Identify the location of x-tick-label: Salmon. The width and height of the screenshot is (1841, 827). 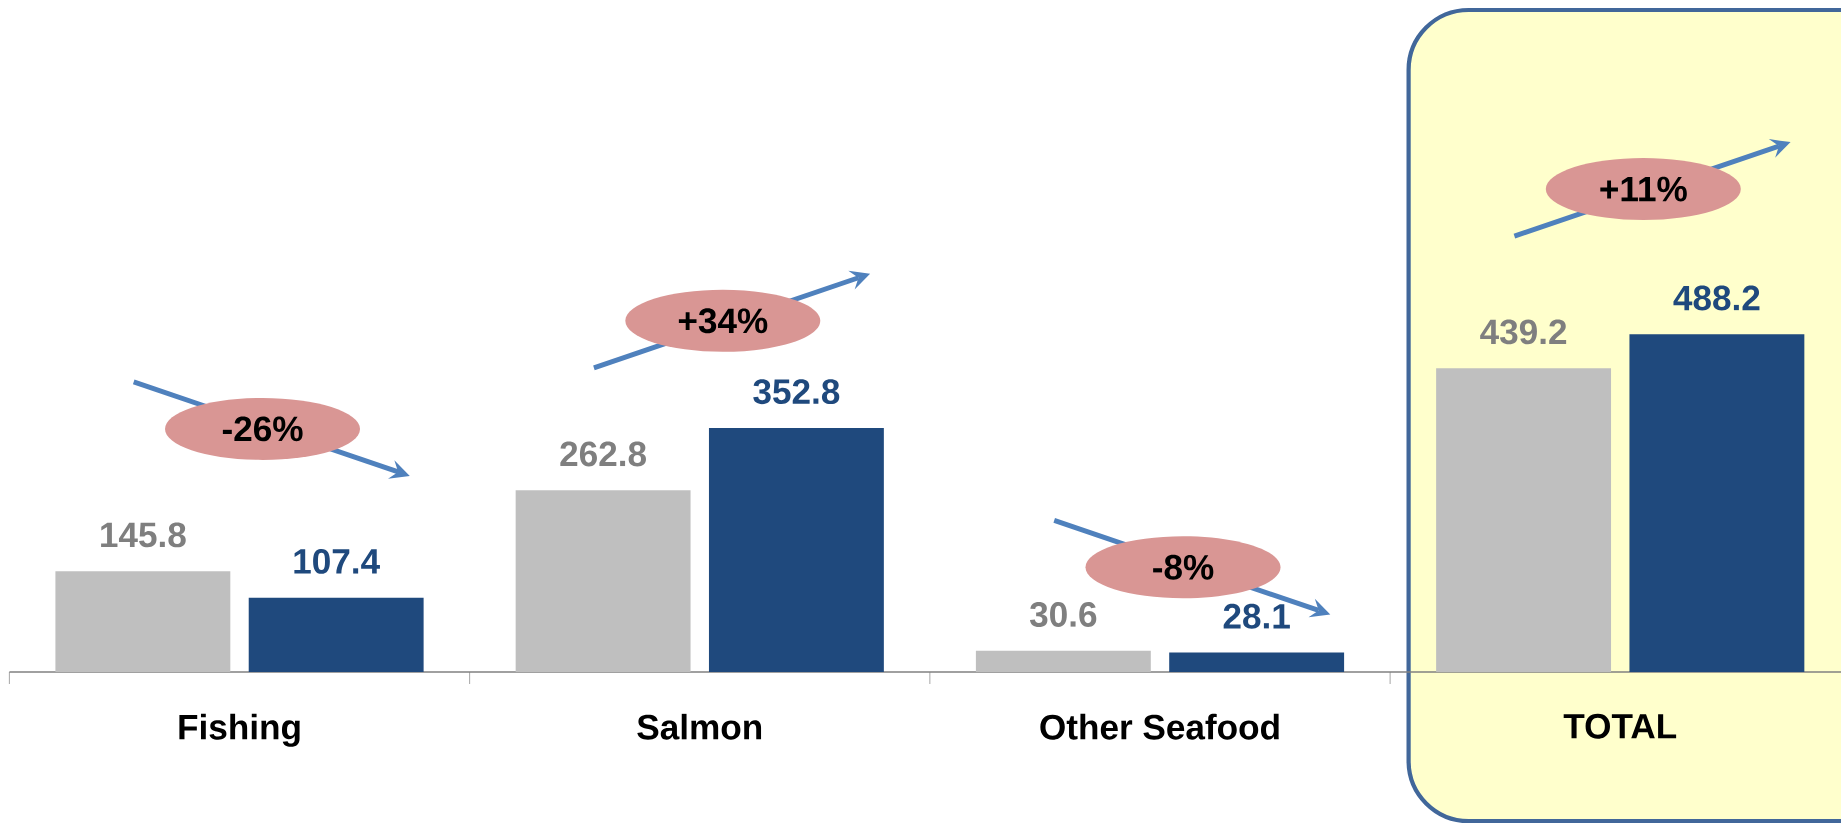
(699, 726).